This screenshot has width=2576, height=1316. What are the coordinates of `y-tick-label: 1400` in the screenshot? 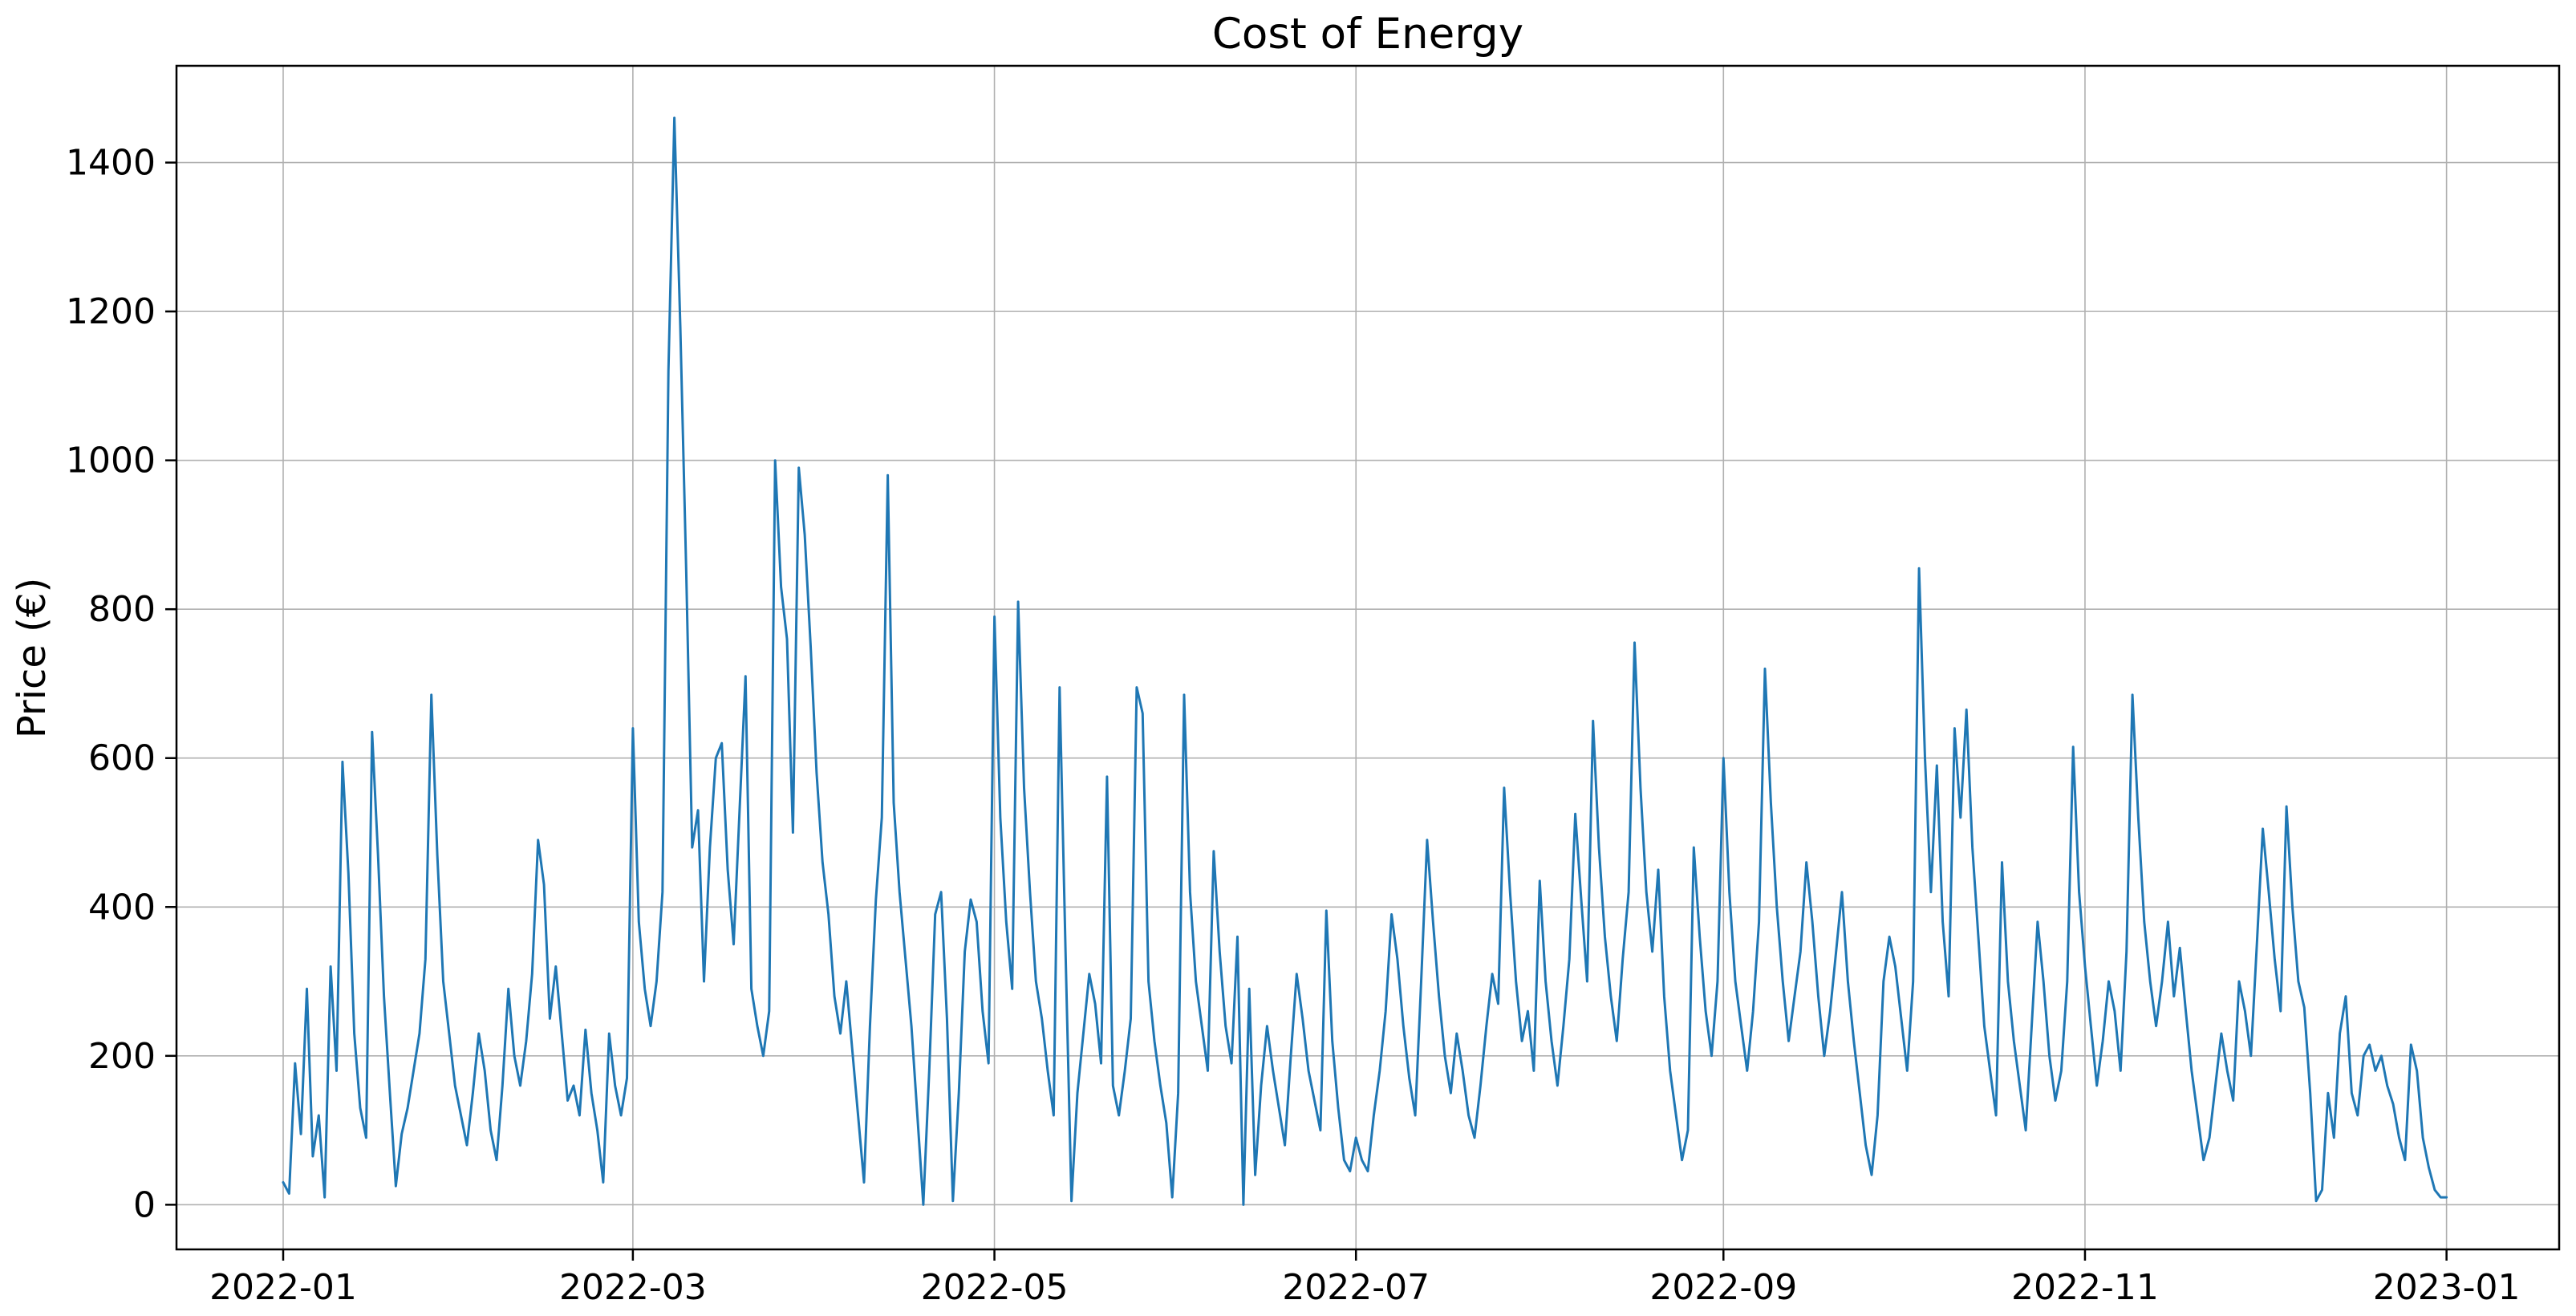 It's located at (111, 163).